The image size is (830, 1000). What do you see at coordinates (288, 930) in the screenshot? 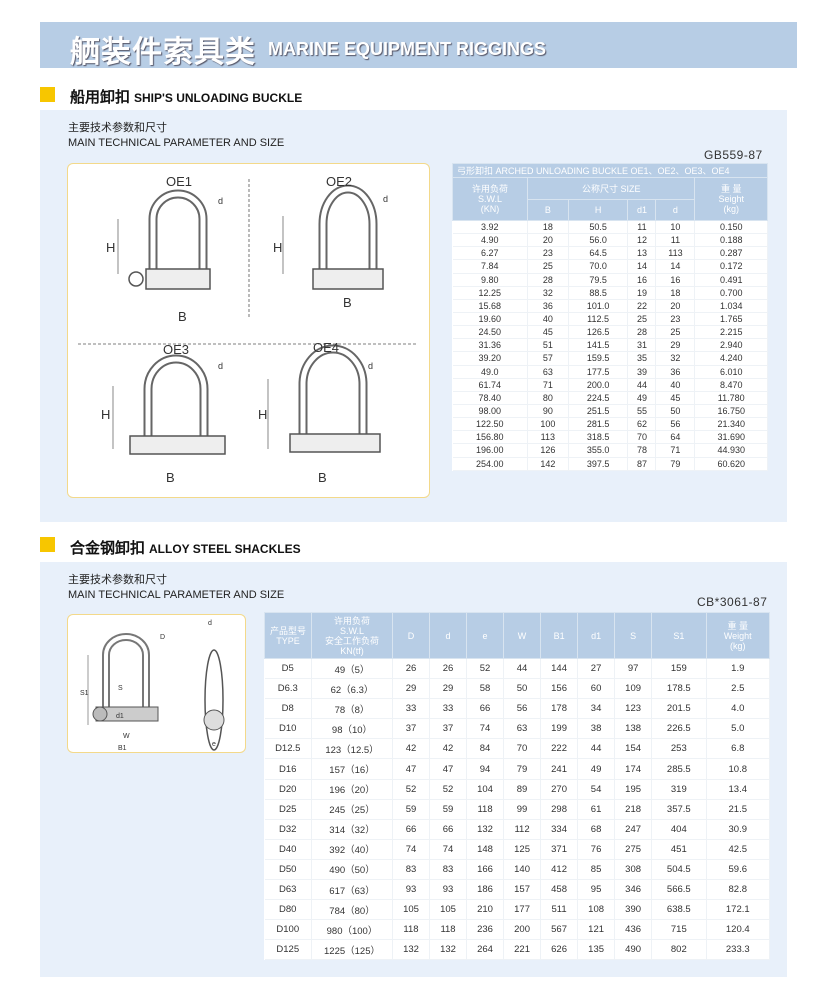
I see `table-cell: D100` at bounding box center [288, 930].